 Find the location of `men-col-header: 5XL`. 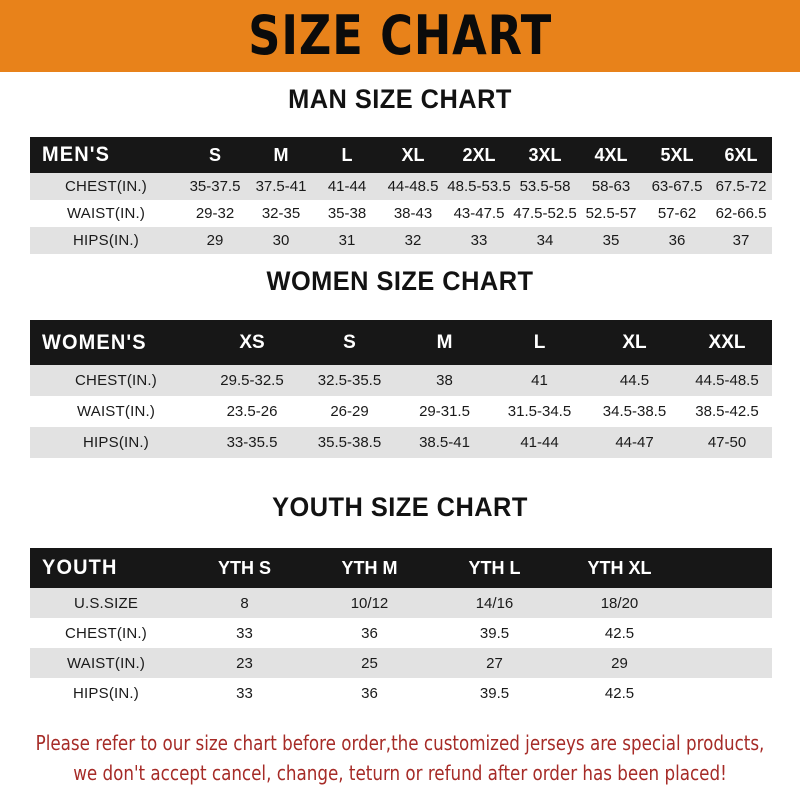

men-col-header: 5XL is located at coordinates (677, 155).